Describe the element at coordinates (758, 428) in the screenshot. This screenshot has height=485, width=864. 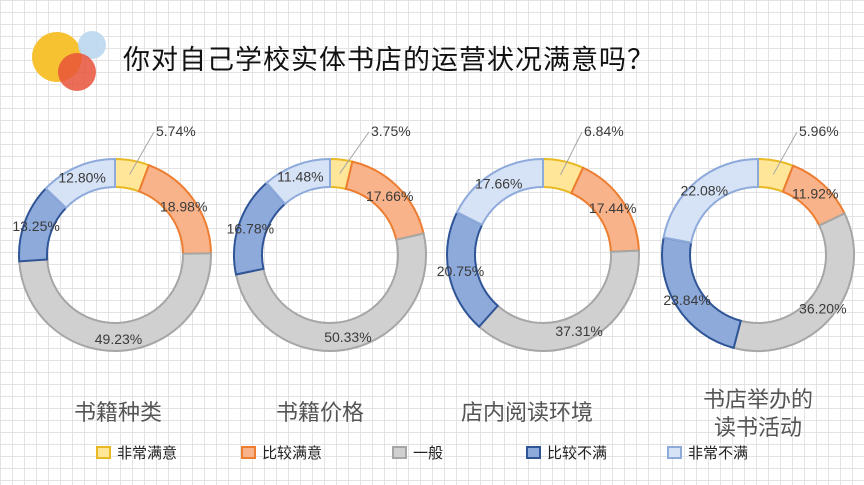
I see `chart-title-4: 读书活动` at that location.